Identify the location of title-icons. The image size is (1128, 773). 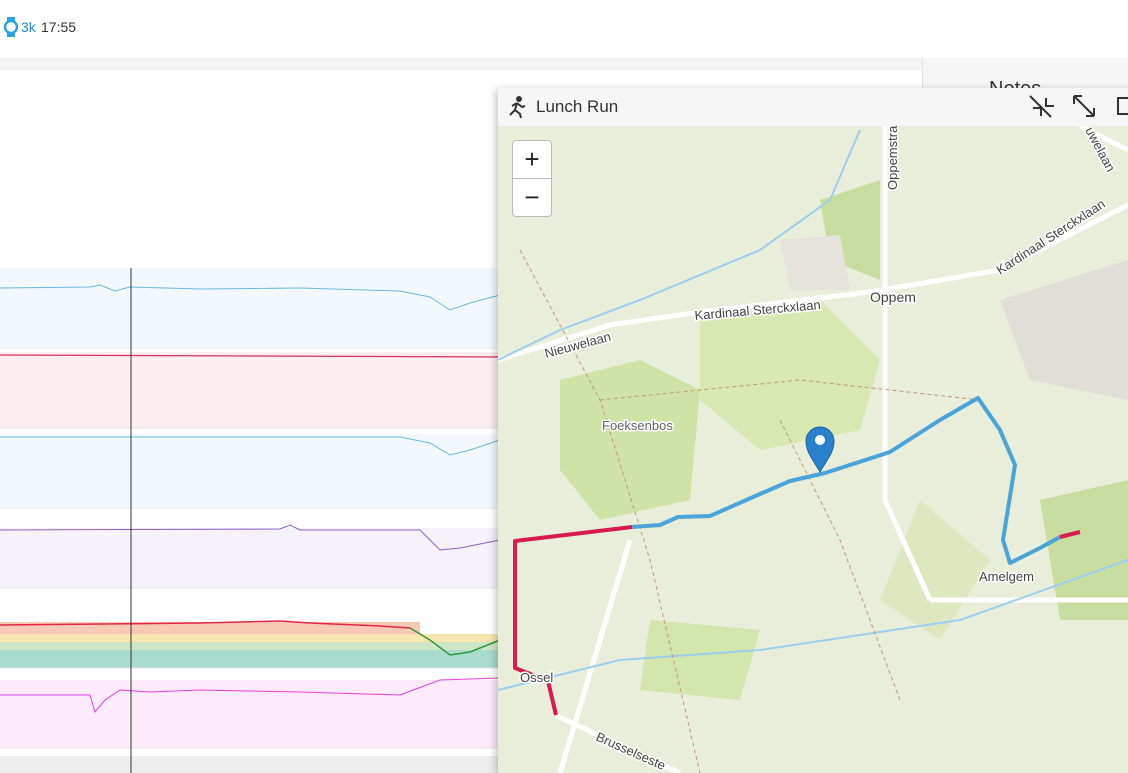
(818, 107).